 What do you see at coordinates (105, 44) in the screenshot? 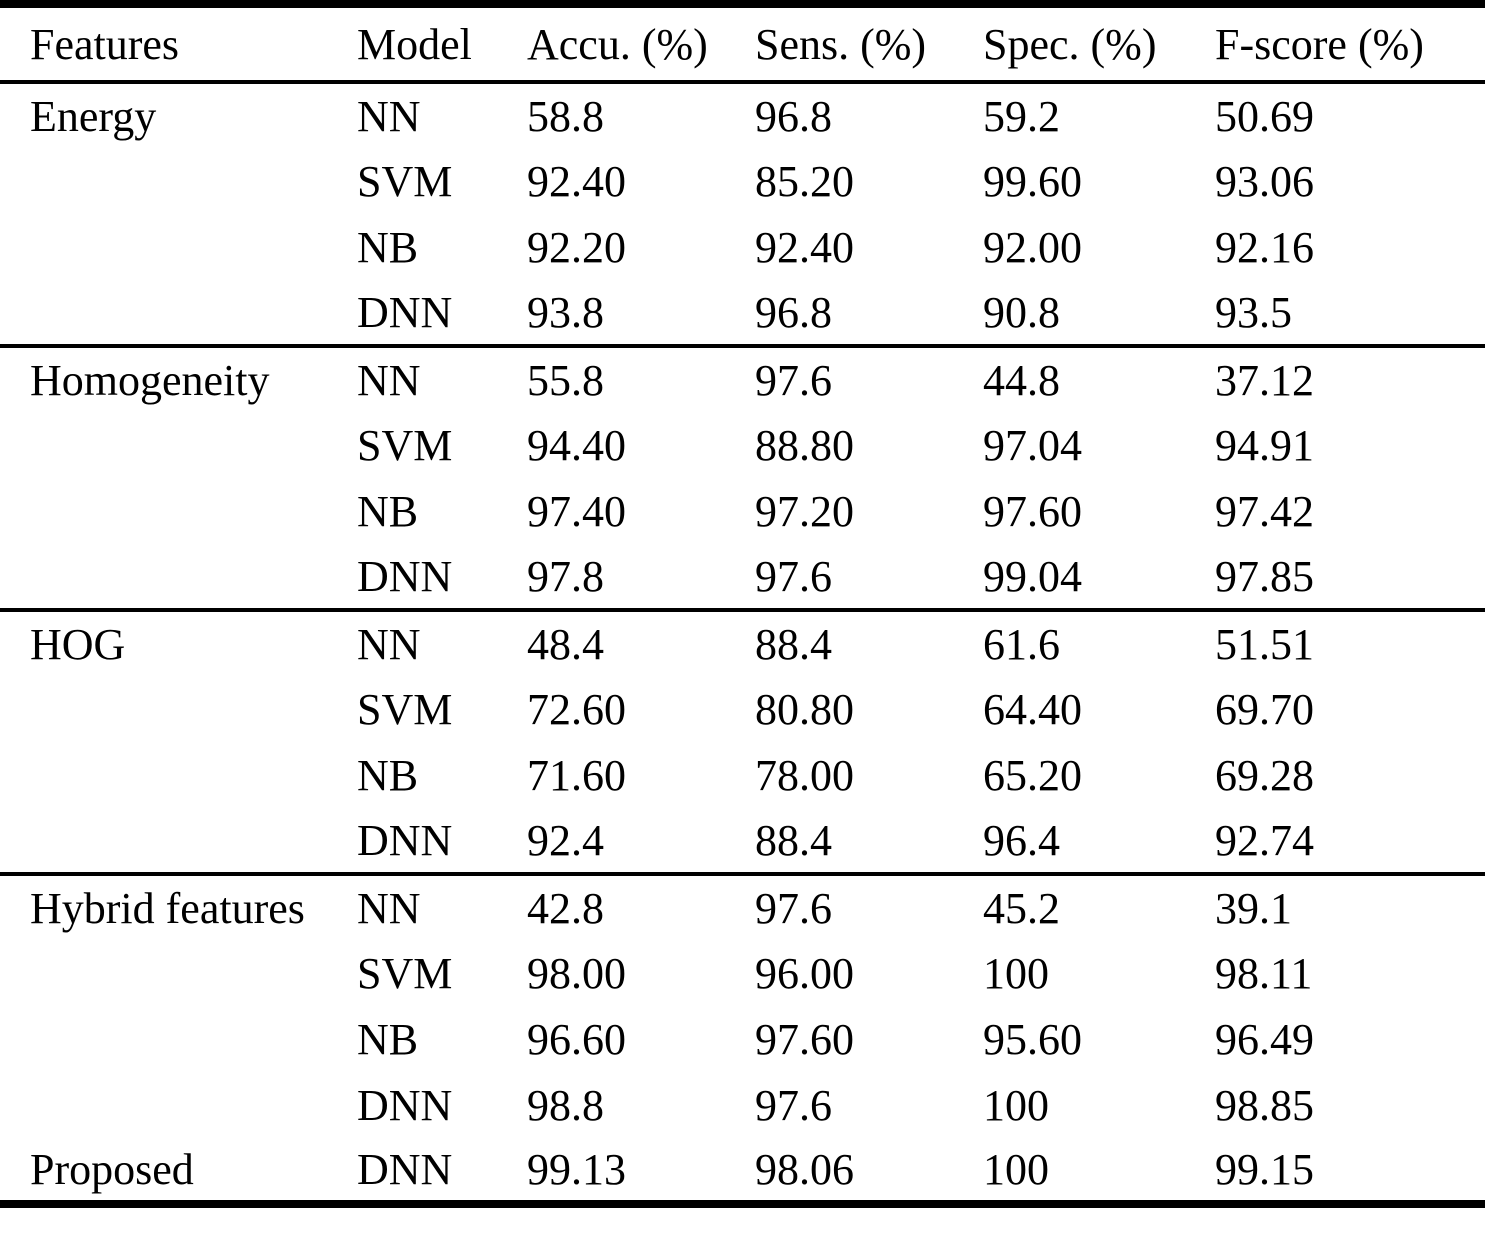
I see `header-features: Features` at bounding box center [105, 44].